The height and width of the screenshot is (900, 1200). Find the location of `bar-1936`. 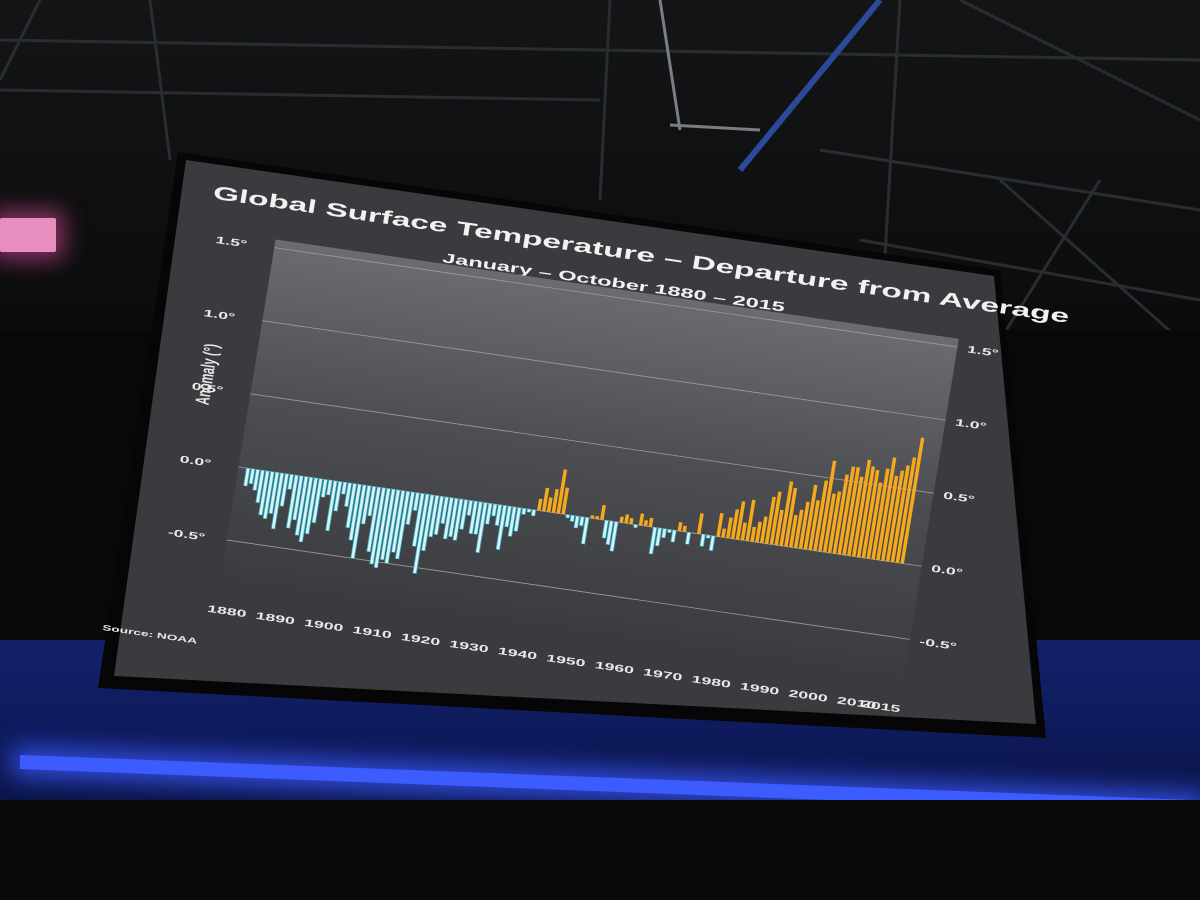

bar-1936 is located at coordinates (517, 519).